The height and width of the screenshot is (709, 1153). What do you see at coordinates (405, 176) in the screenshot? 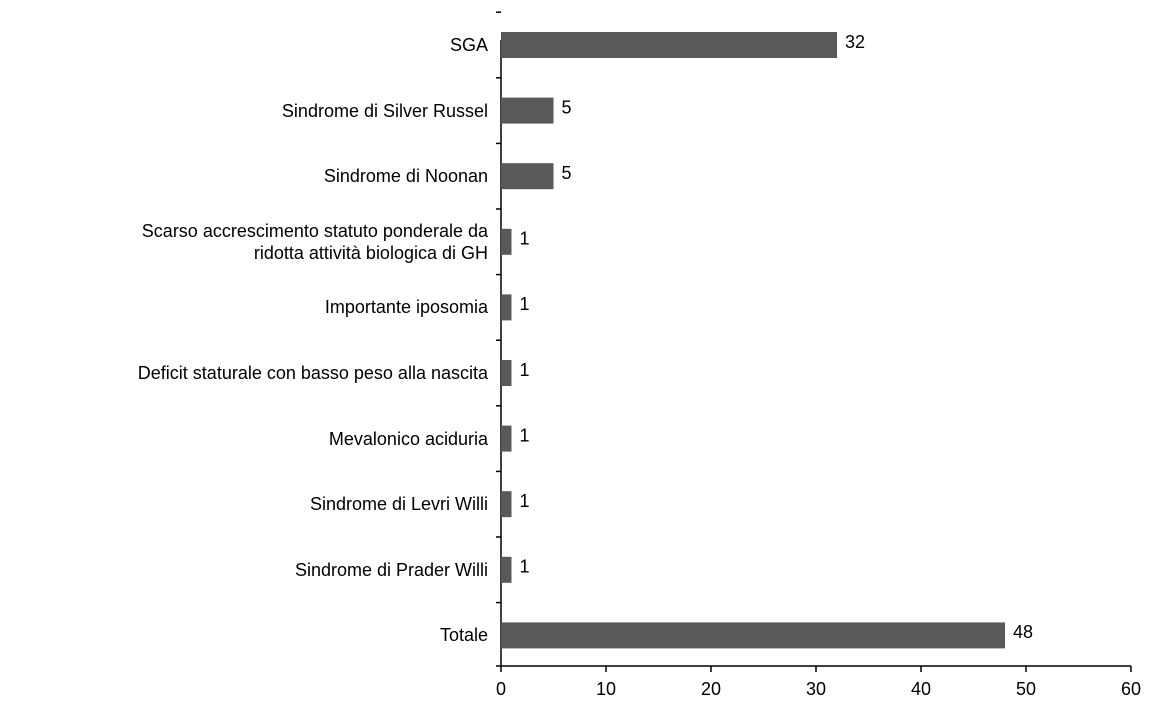
I see `y-tick-label: Sindrome di Noonan` at bounding box center [405, 176].